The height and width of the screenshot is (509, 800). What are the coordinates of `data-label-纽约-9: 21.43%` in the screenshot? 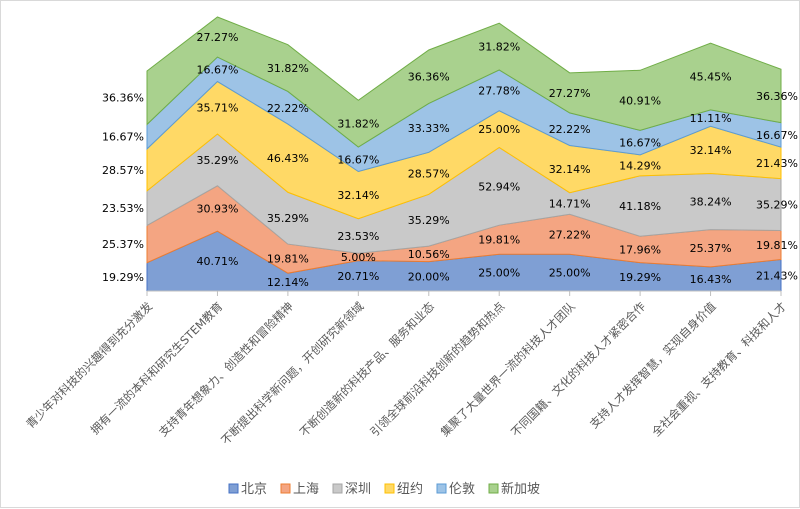 It's located at (777, 163).